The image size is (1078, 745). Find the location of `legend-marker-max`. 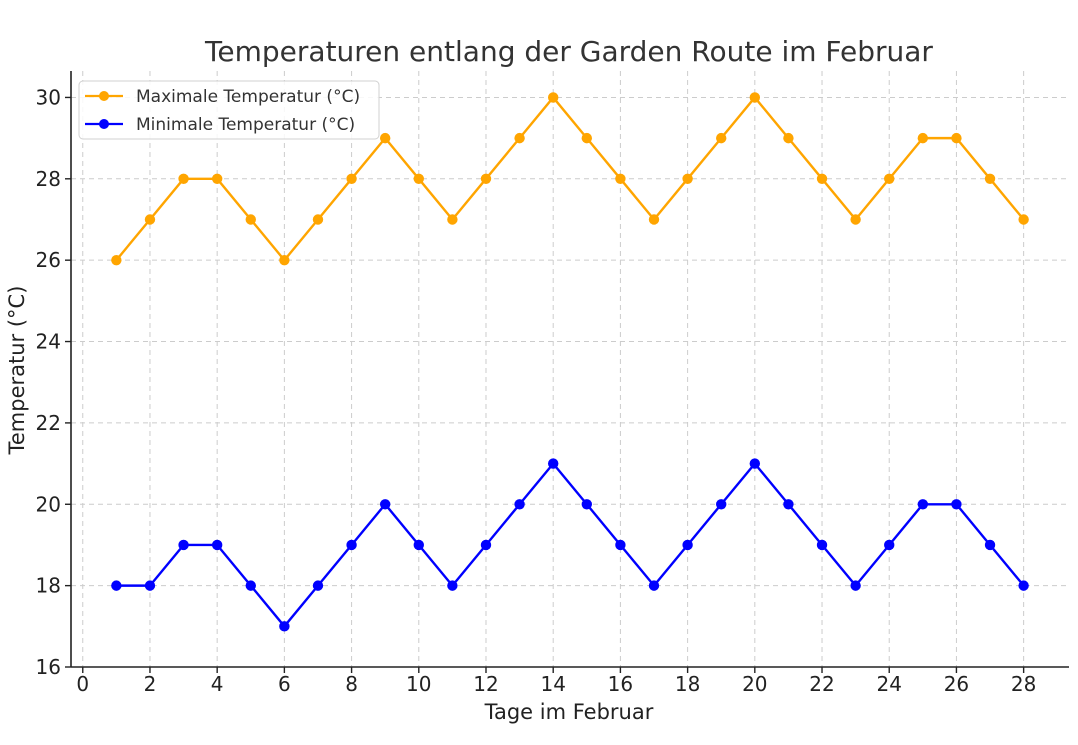

legend-marker-max is located at coordinates (104, 96).